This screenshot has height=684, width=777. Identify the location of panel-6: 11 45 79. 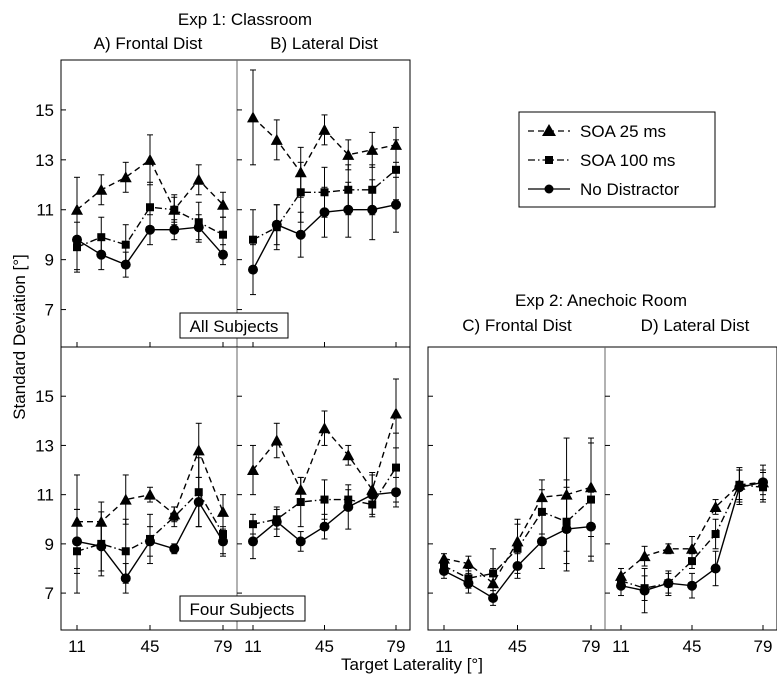
(688, 525).